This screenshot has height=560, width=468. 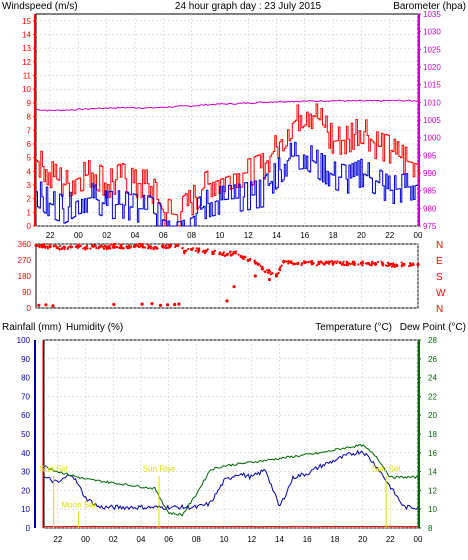 I want to click on humidity-axis-label: Humidity (%), so click(x=94, y=327).